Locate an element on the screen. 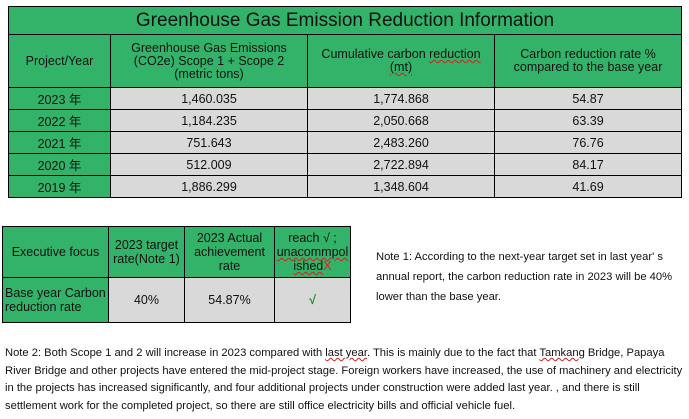 This screenshot has height=419, width=689. x-mark-icon: X is located at coordinates (327, 266).